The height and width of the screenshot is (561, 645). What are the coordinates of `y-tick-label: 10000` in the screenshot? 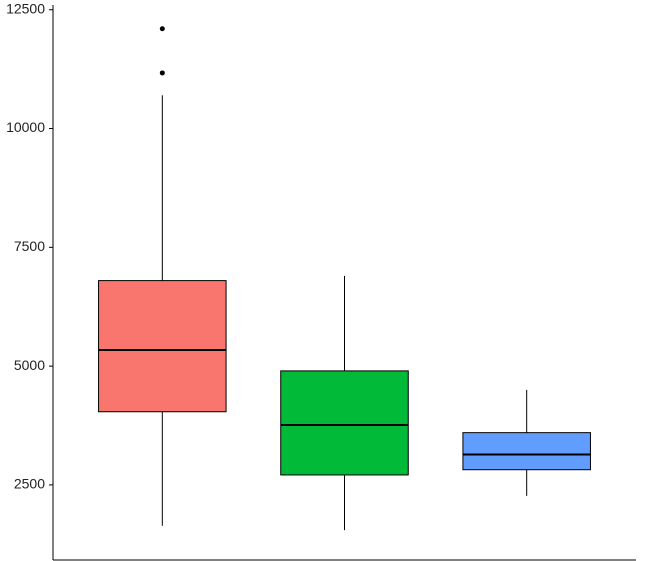 It's located at (25, 127).